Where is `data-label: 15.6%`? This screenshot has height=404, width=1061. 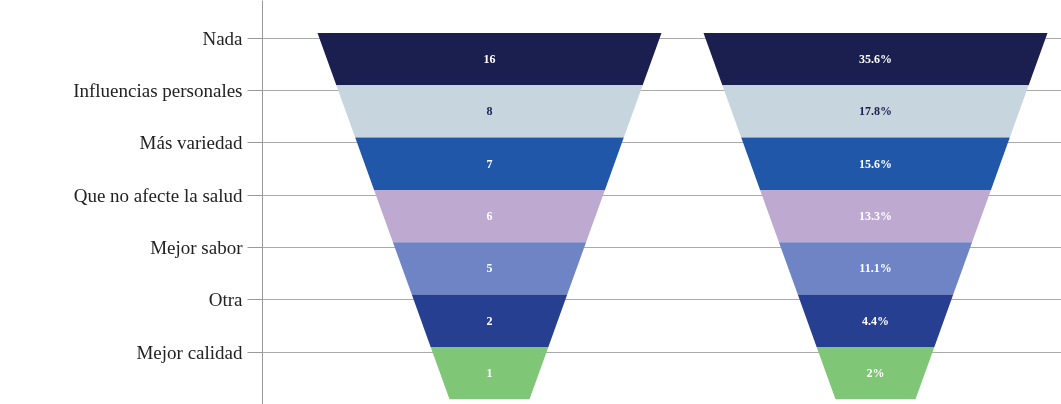
data-label: 15.6% is located at coordinates (875, 163).